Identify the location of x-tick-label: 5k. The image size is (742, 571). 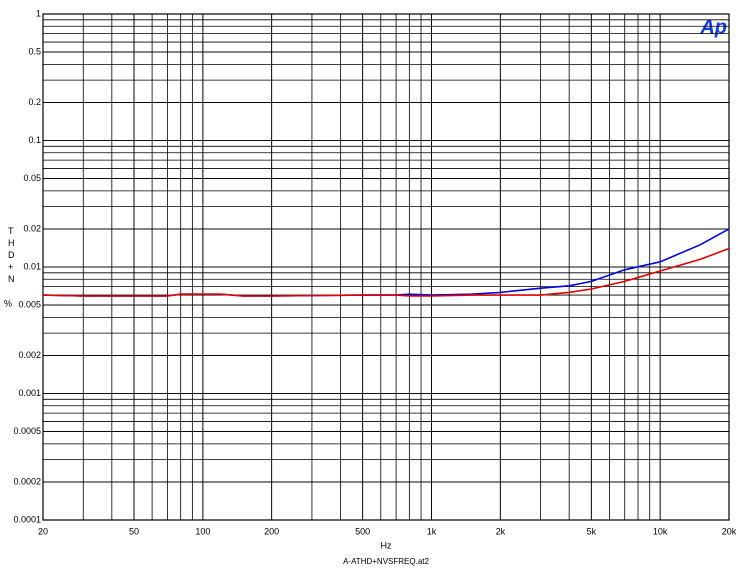
(592, 531).